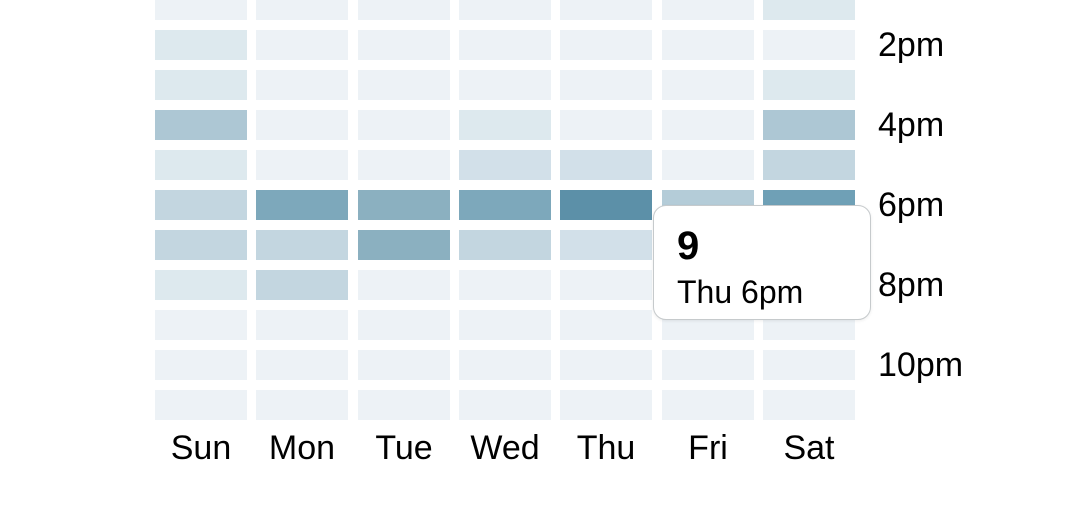  I want to click on heatmap-cell-Fri-5pm, so click(708, 165).